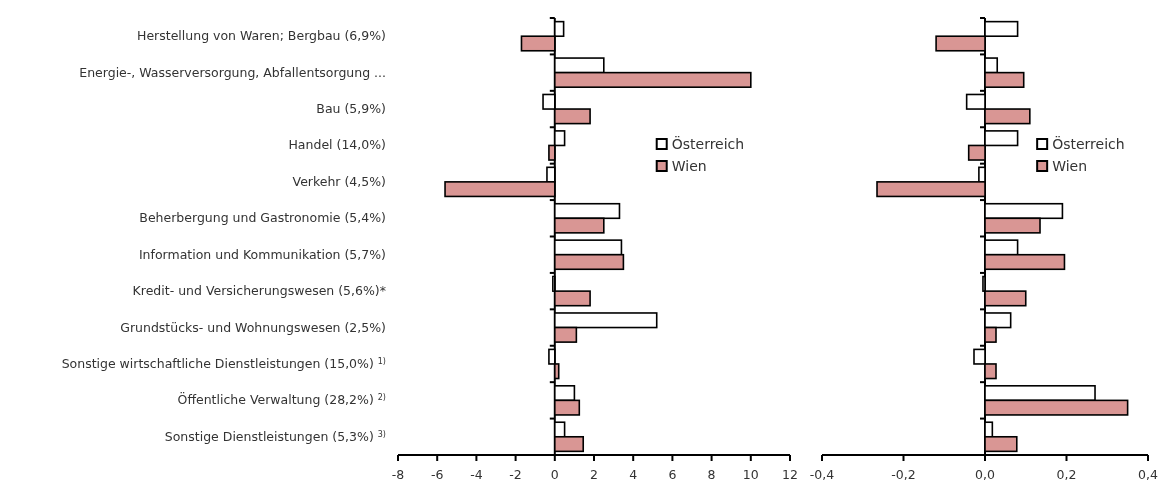 The image size is (1166, 493). What do you see at coordinates (253, 327) in the screenshot?
I see `y-tick-label: Grundstücks- und Wohnungswesen (2,5%)` at bounding box center [253, 327].